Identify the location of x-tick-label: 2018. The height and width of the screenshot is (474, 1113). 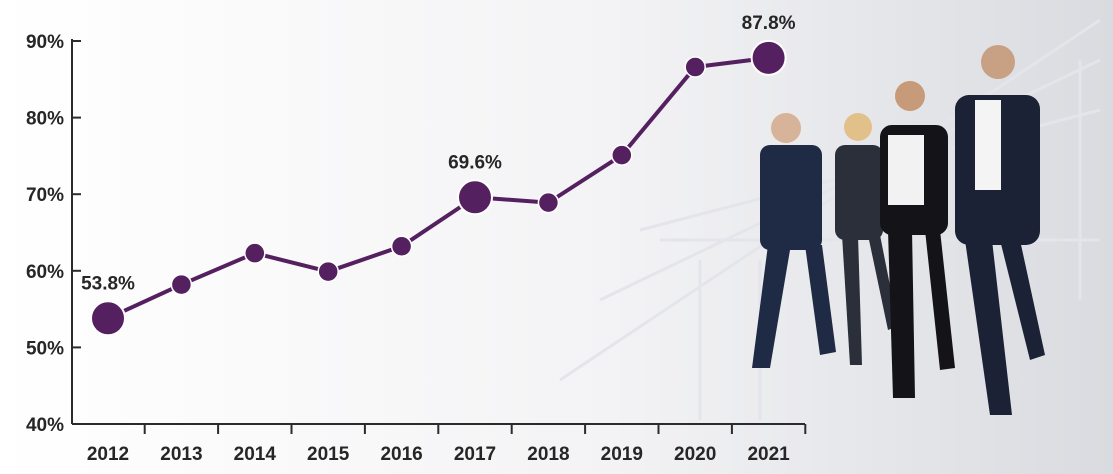
(548, 454).